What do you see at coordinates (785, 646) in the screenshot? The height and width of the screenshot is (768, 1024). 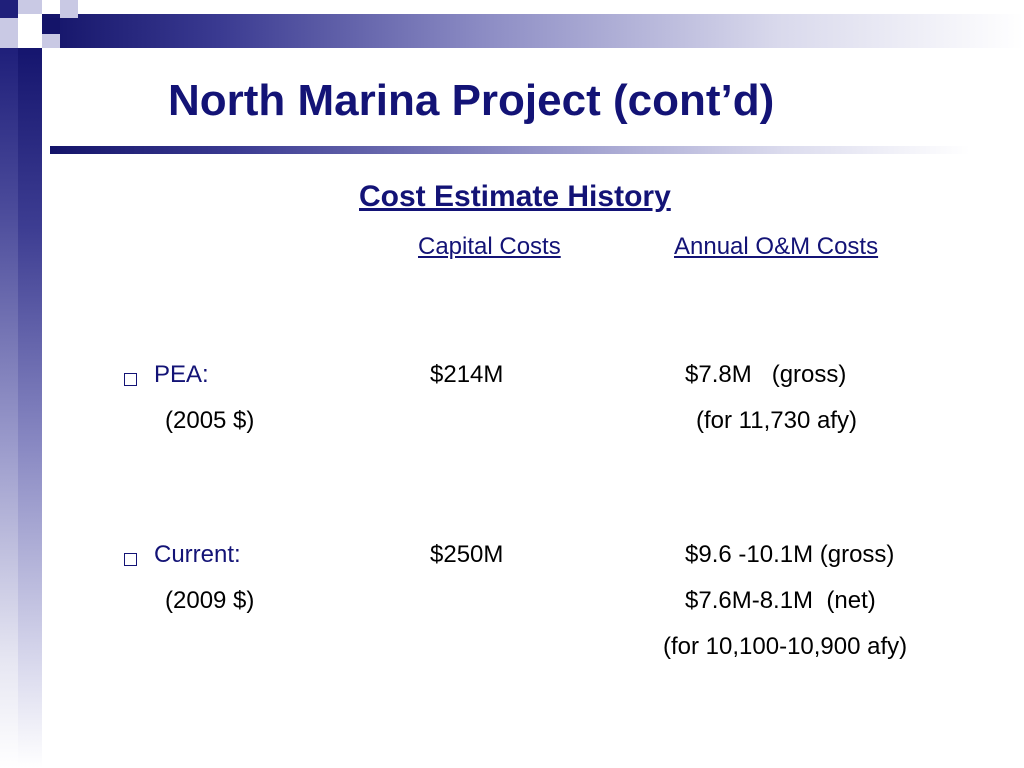 I see `row-om-current-line3: (for 10,100-10,900 afy)` at bounding box center [785, 646].